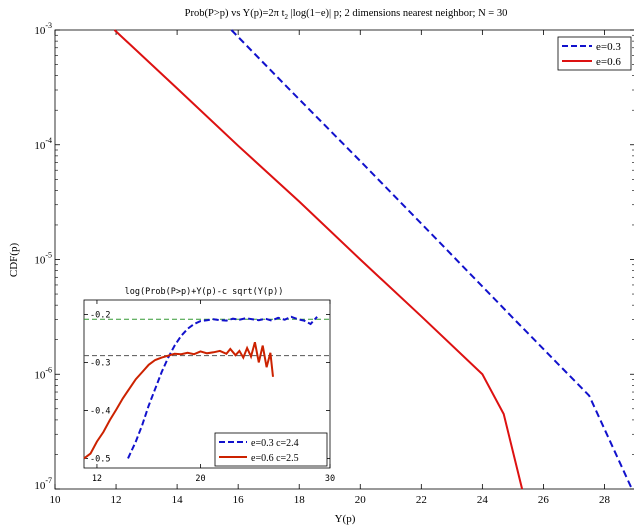 The image size is (634, 527). What do you see at coordinates (544, 500) in the screenshot?
I see `main-x-tick-label: 26` at bounding box center [544, 500].